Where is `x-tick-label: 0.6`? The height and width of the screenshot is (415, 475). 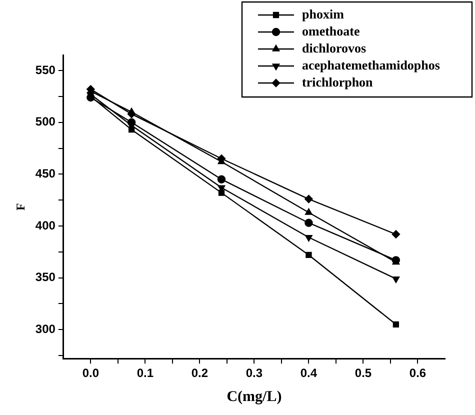 x-tick-label: 0.6 is located at coordinates (417, 373).